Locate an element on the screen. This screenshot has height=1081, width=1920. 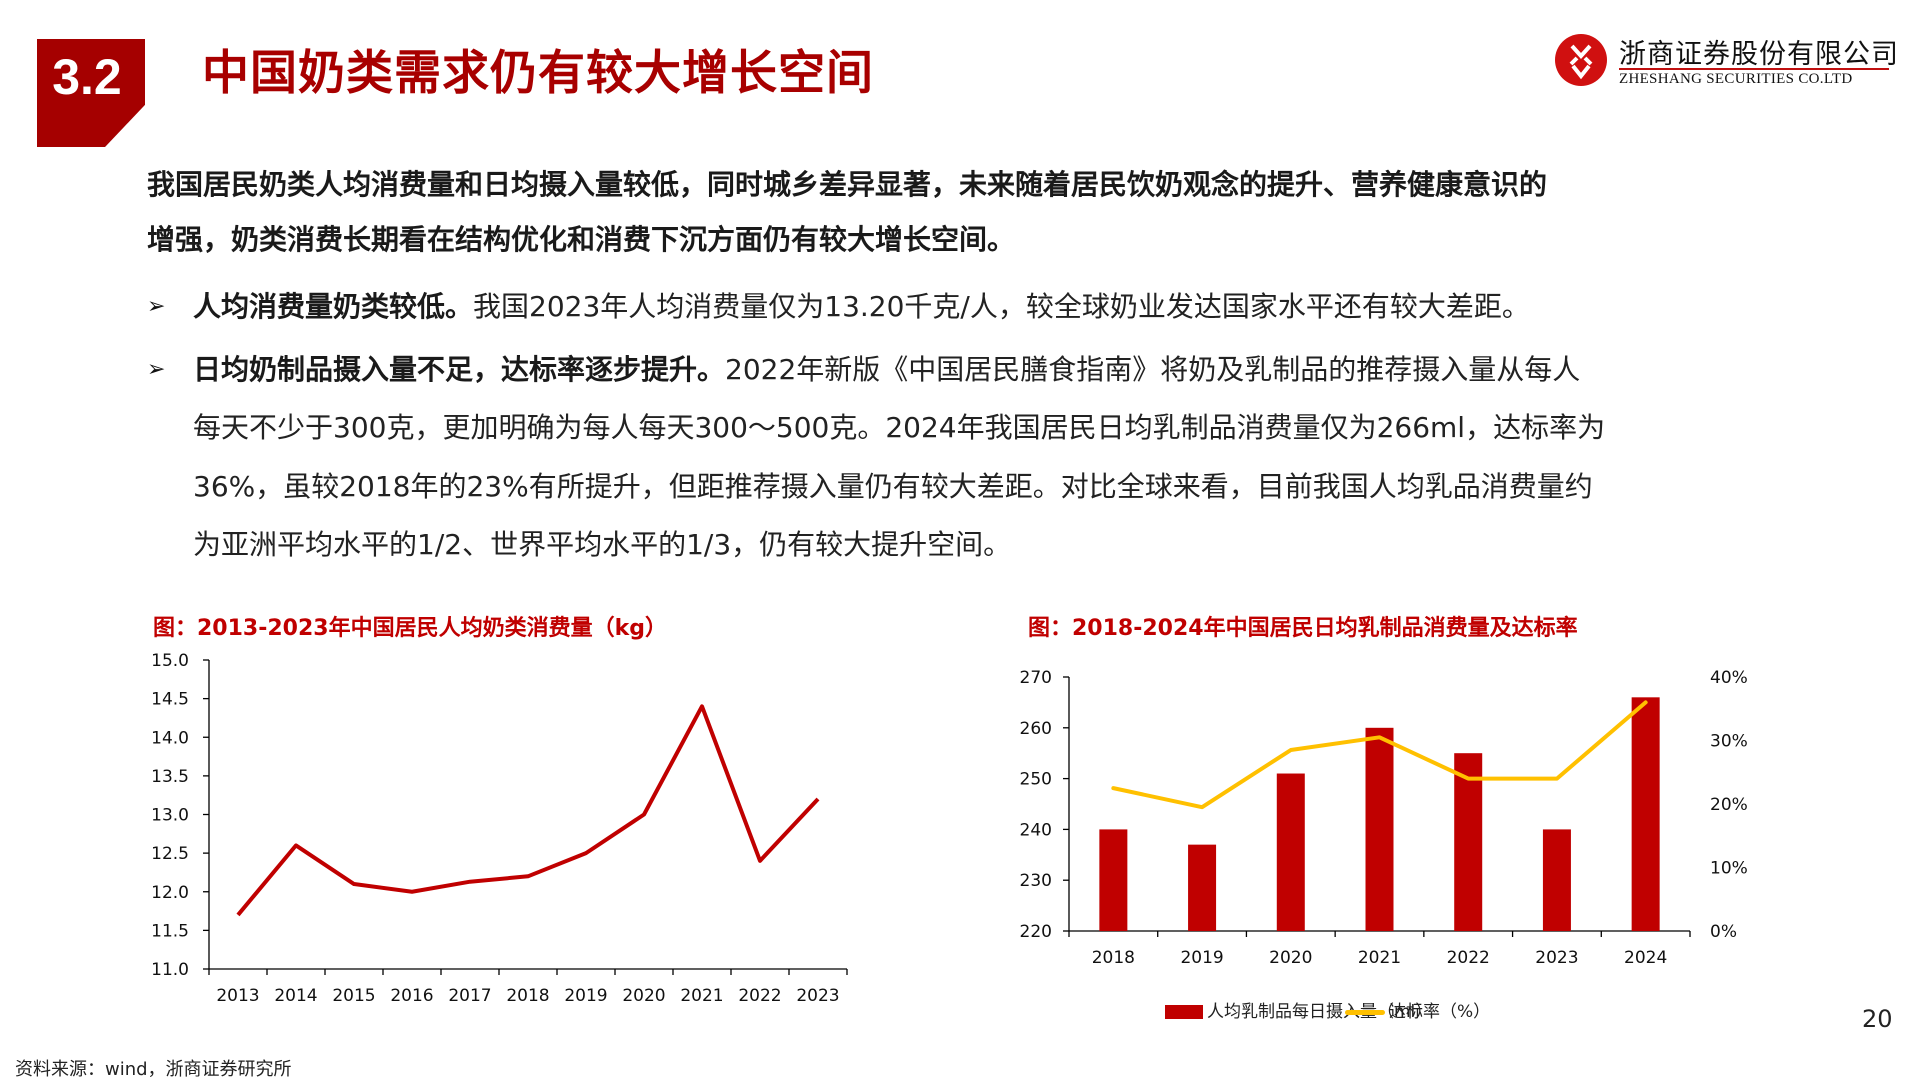
x-tick-label: 2015 is located at coordinates (353, 996).